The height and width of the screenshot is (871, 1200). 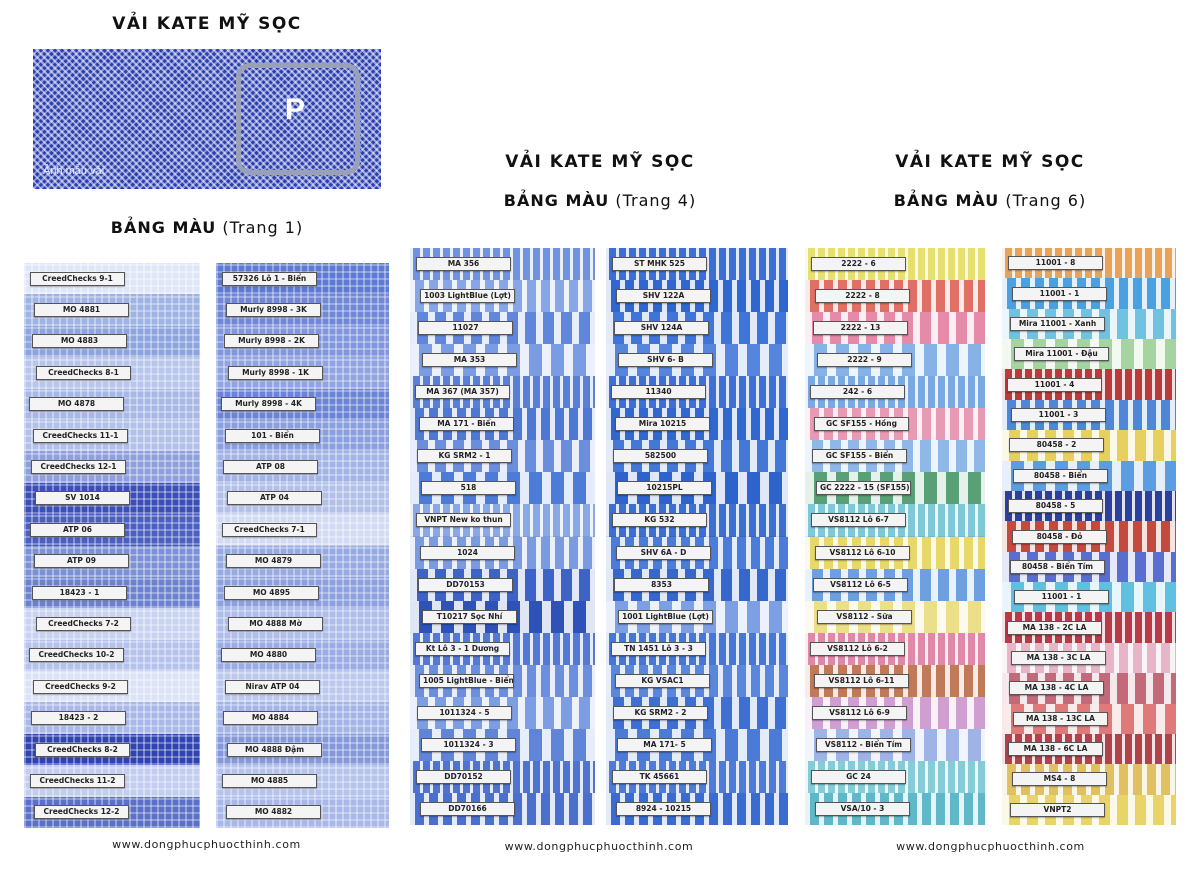 What do you see at coordinates (946, 200) in the screenshot?
I see `section-3-sub-bold: BẢNG MÀU` at bounding box center [946, 200].